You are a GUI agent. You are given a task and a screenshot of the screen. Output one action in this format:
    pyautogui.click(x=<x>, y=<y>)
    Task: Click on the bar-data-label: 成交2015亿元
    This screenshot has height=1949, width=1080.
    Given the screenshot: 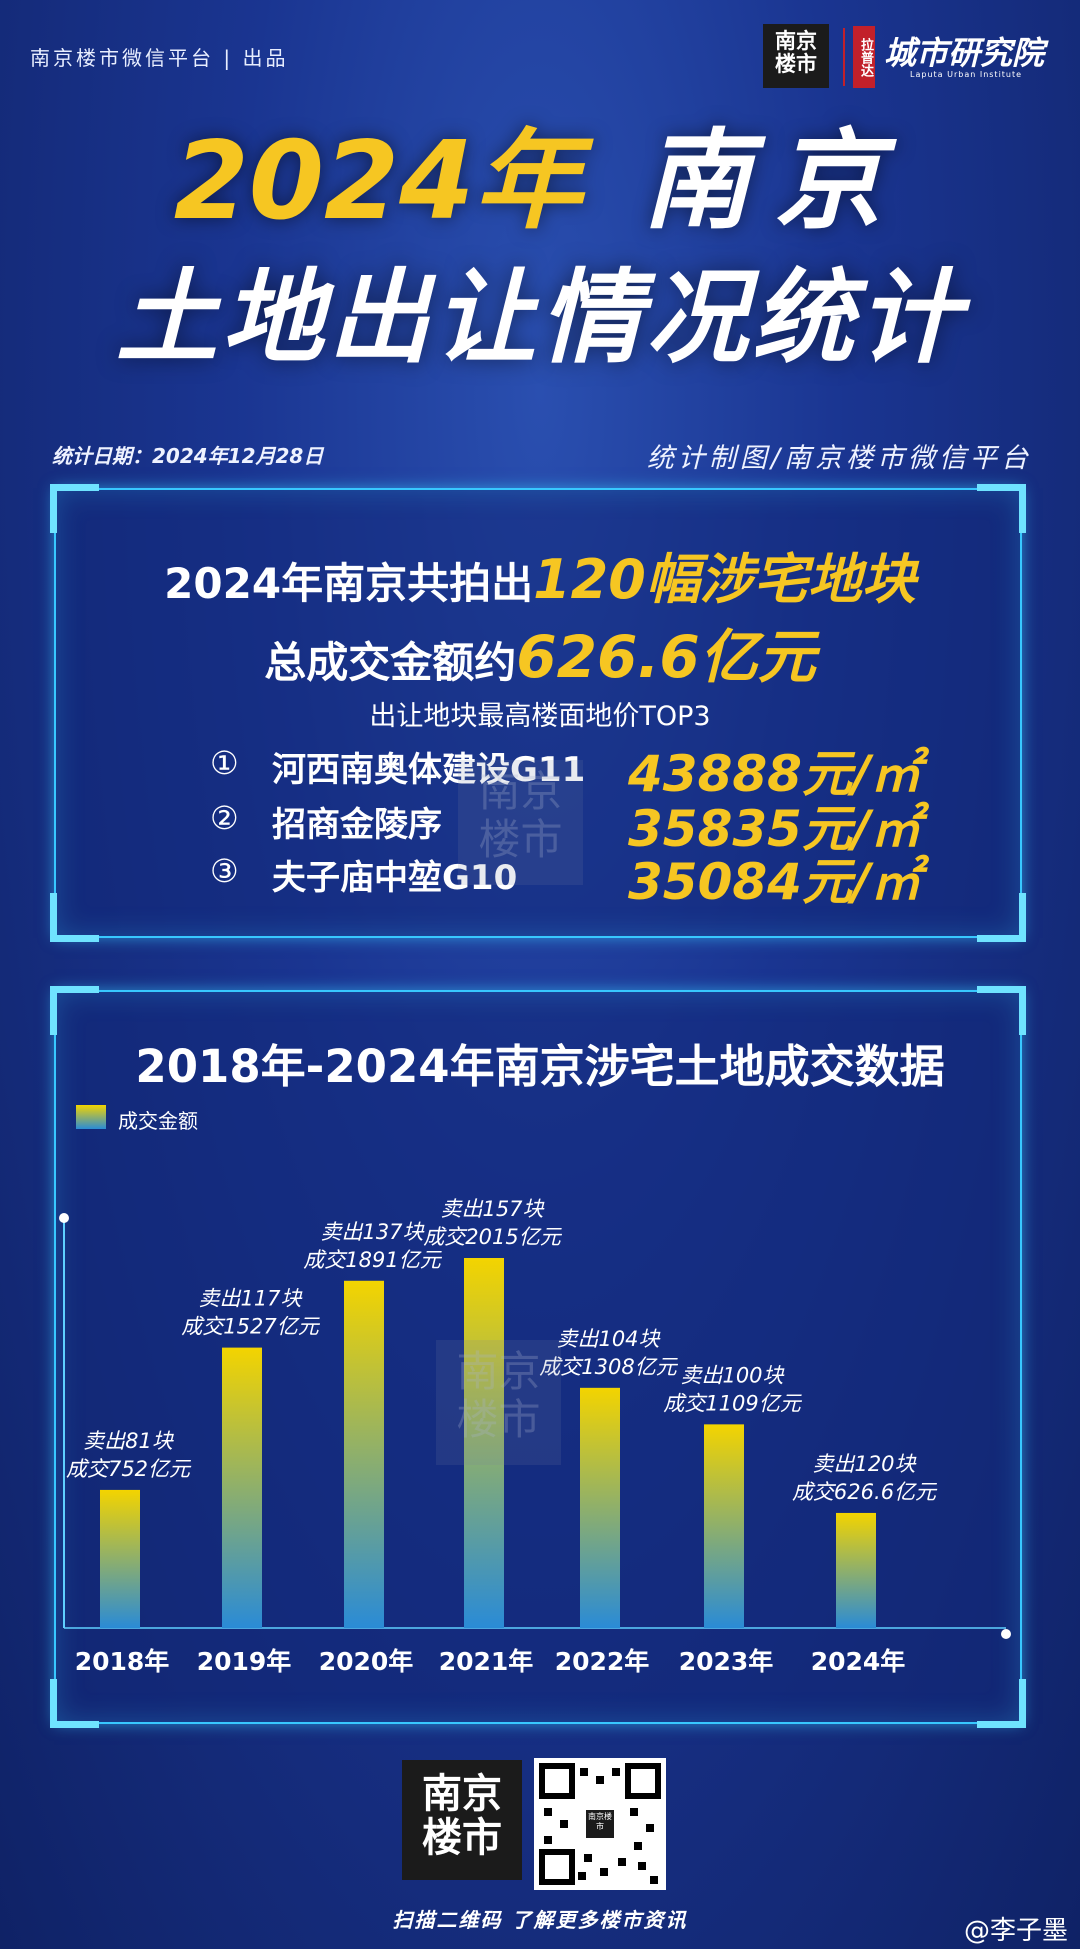 What is the action you would take?
    pyautogui.click(x=492, y=1237)
    